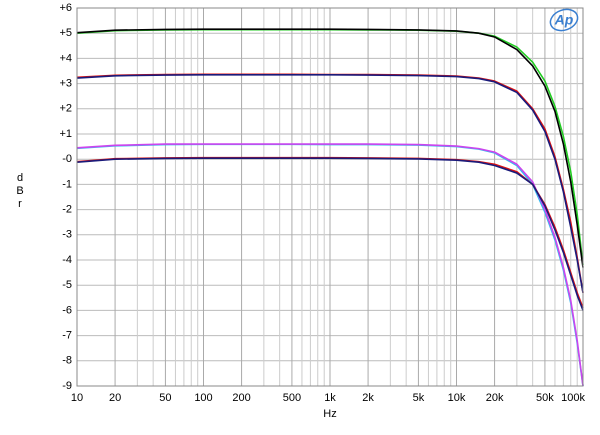  I want to click on x-tick-label: 100k, so click(573, 398).